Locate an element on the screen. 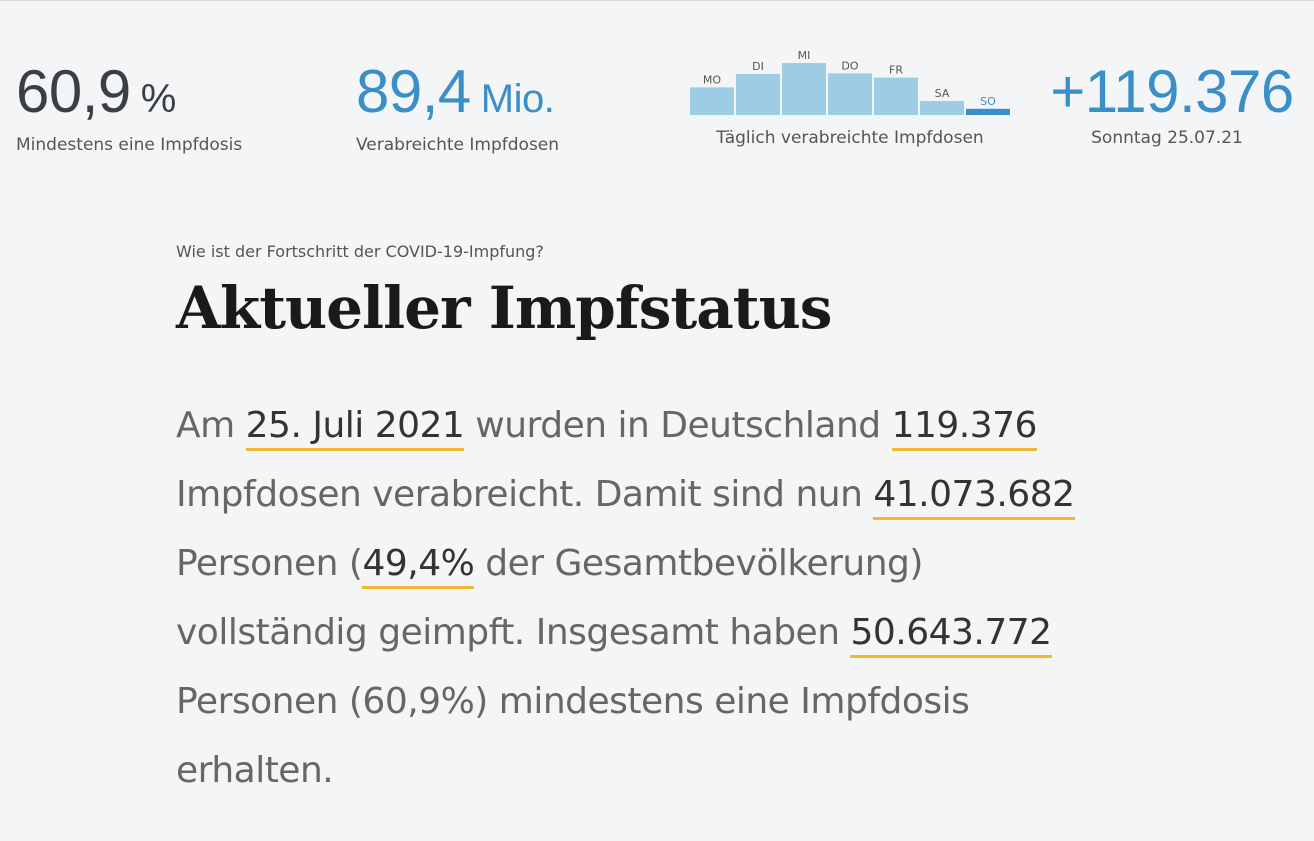 The image size is (1314, 841). daily-doses-chart: MO DI MI DO FR SA SO is located at coordinates (850, 82).